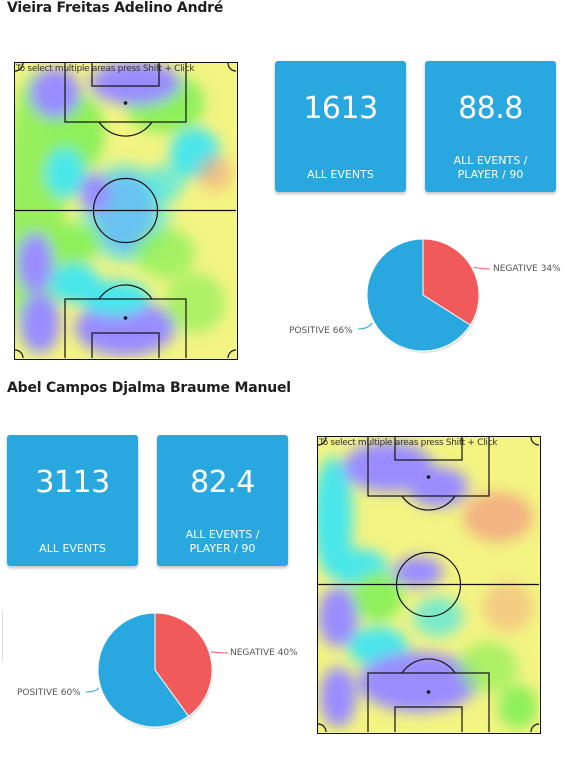 The image size is (574, 758). Describe the element at coordinates (527, 269) in the screenshot. I see `pie-negative-label: NEGATIVE 34%` at that location.